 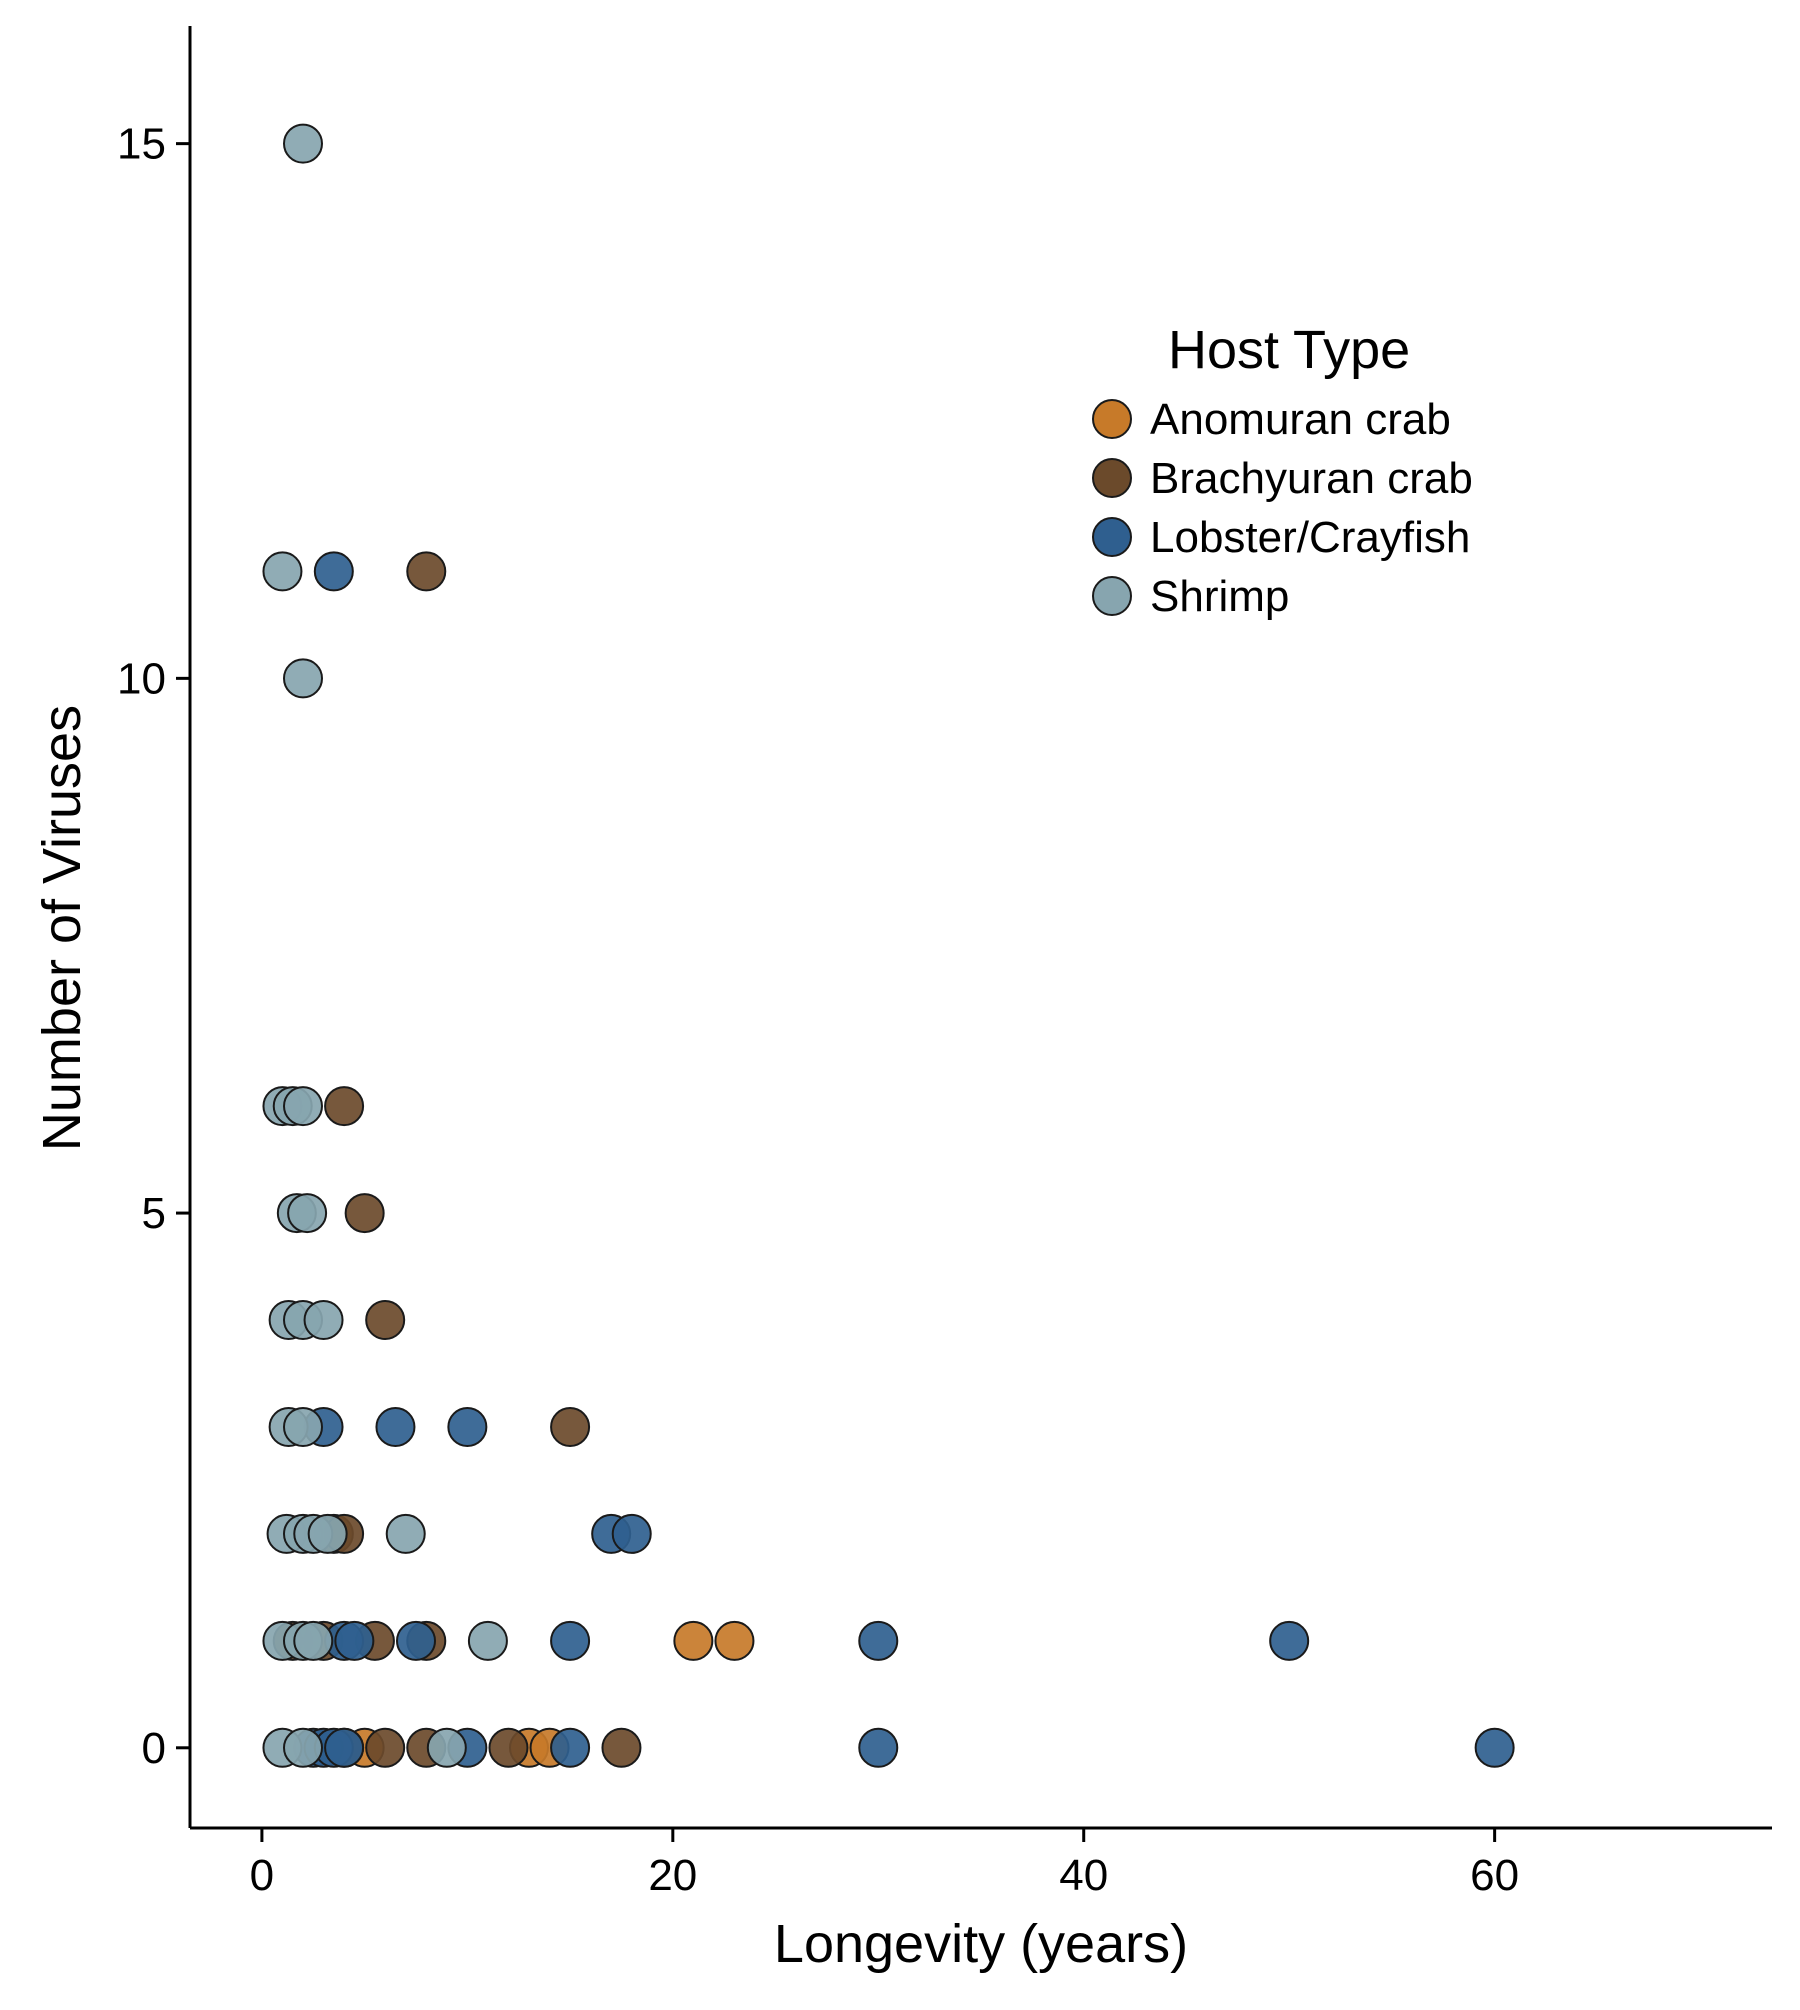 What do you see at coordinates (1310, 537) in the screenshot?
I see `legend-label: Lobster/Crayfish` at bounding box center [1310, 537].